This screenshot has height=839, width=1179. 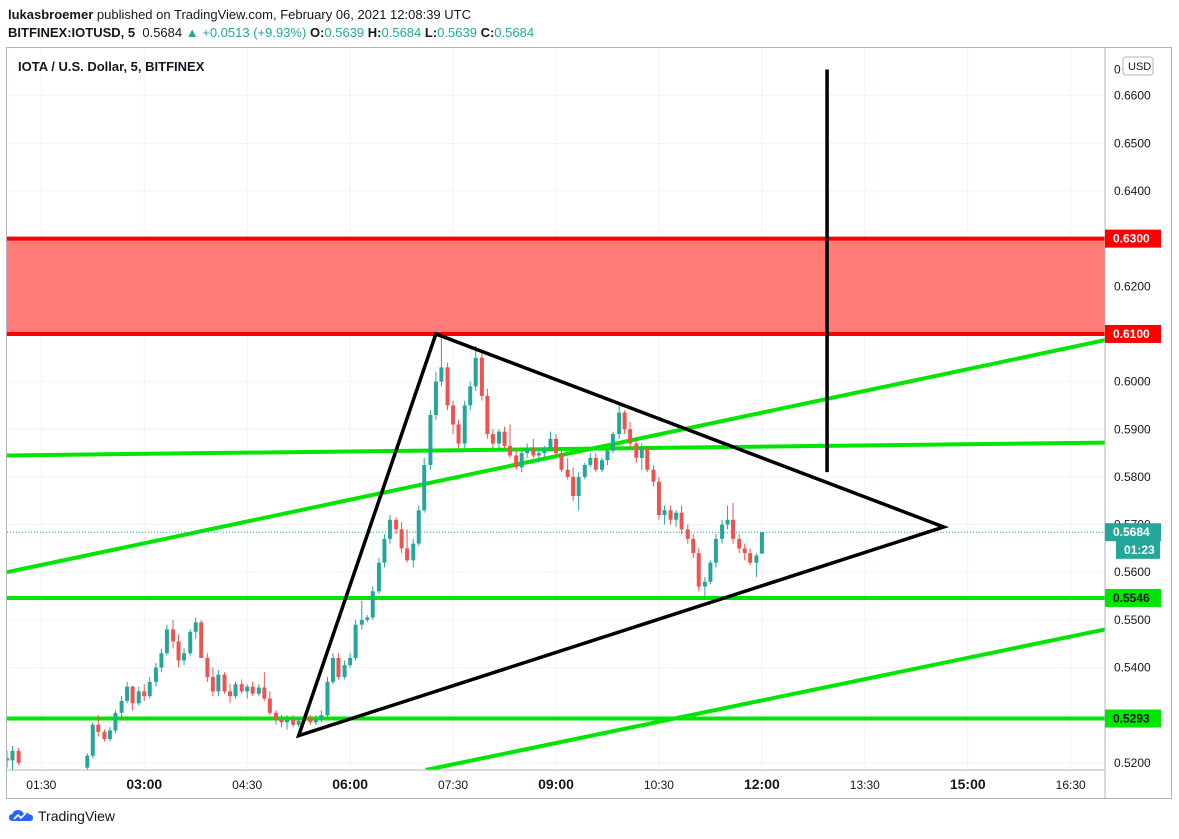 What do you see at coordinates (350, 784) in the screenshot?
I see `time-tick-label: 06:00` at bounding box center [350, 784].